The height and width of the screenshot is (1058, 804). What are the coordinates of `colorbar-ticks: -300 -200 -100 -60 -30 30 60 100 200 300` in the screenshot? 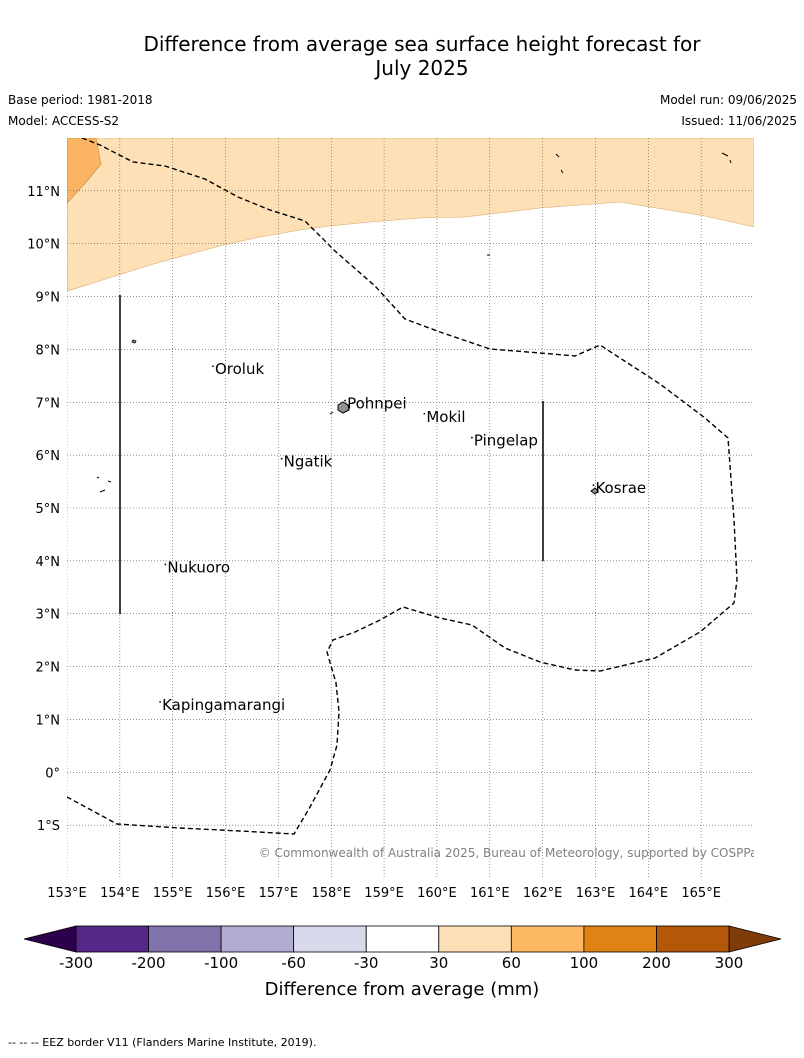 It's located at (401, 963).